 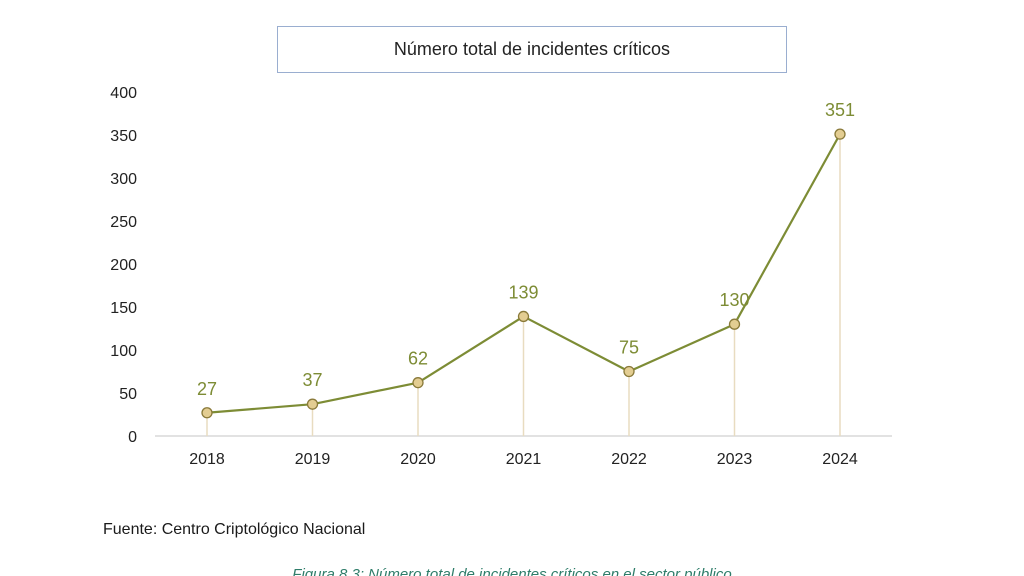 I want to click on x-tick-label: 2022, so click(x=629, y=459).